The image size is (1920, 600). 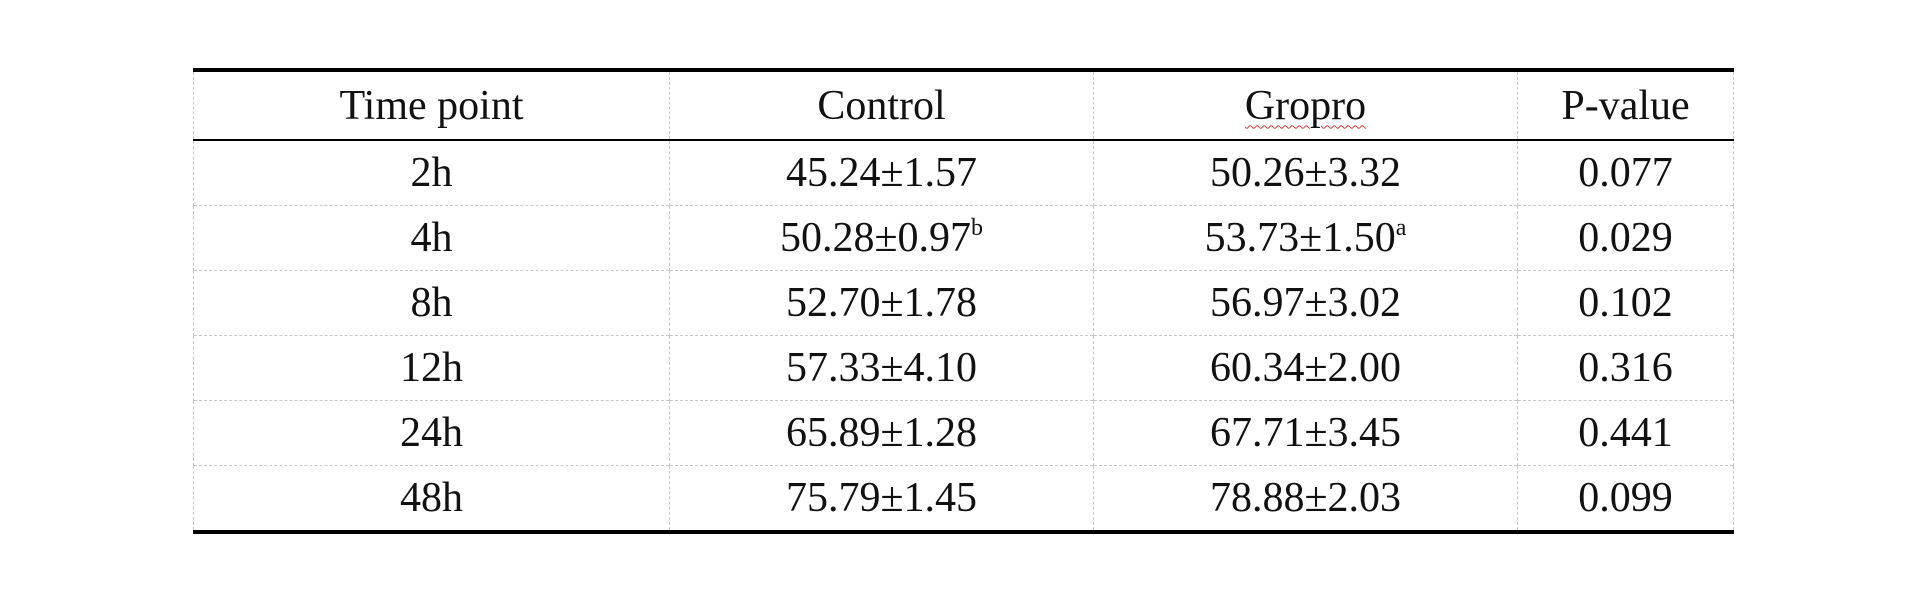 What do you see at coordinates (431, 173) in the screenshot?
I see `cell-time: 2h` at bounding box center [431, 173].